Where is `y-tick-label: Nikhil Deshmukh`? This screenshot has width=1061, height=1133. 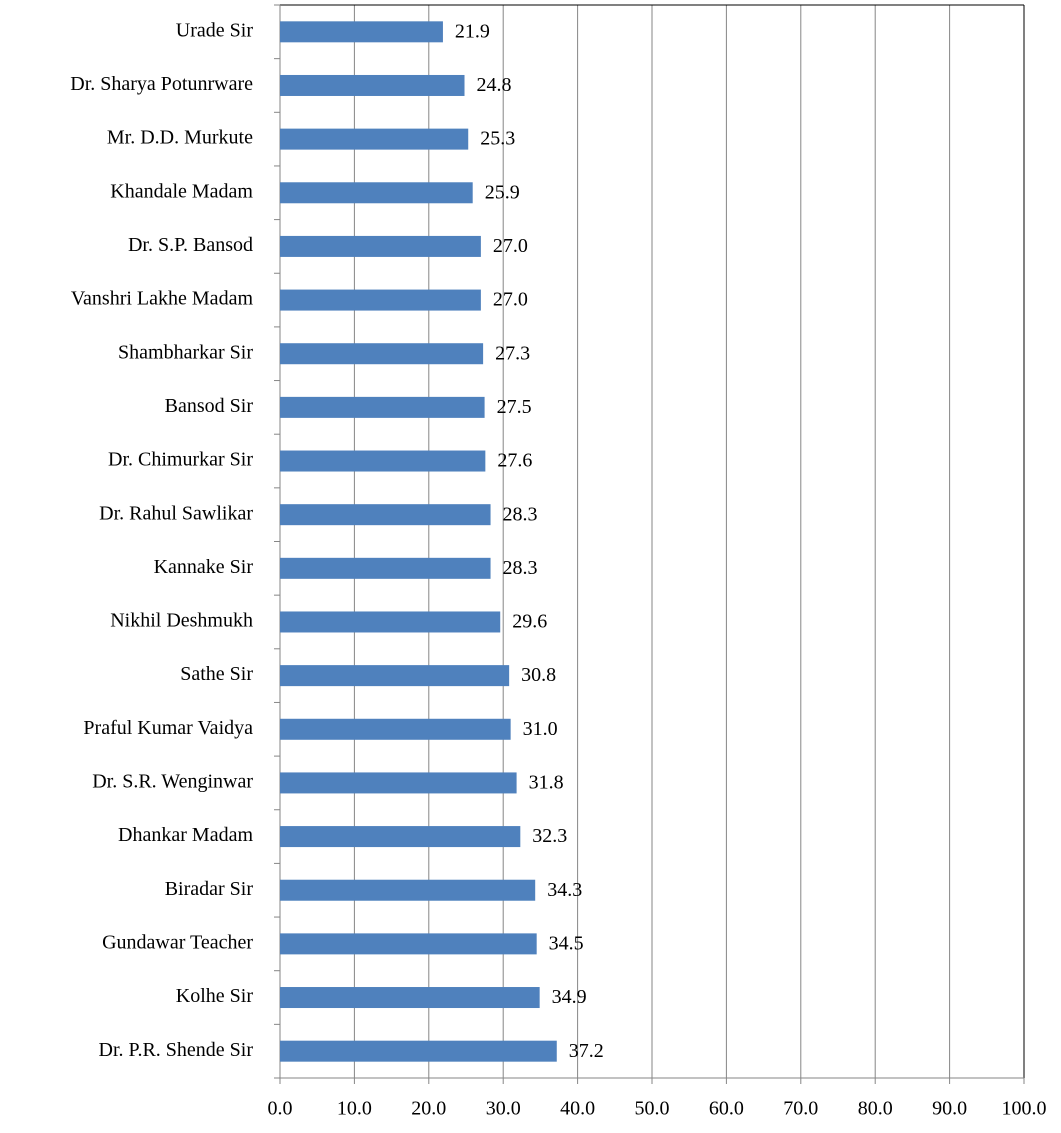
y-tick-label: Nikhil Deshmukh is located at coordinates (181, 621).